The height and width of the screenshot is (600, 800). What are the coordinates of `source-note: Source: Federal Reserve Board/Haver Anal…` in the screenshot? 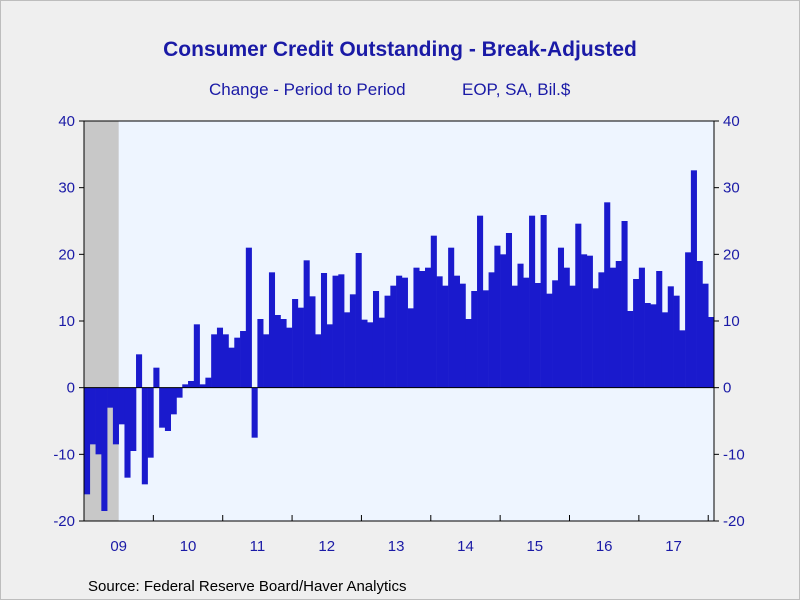 It's located at (247, 586).